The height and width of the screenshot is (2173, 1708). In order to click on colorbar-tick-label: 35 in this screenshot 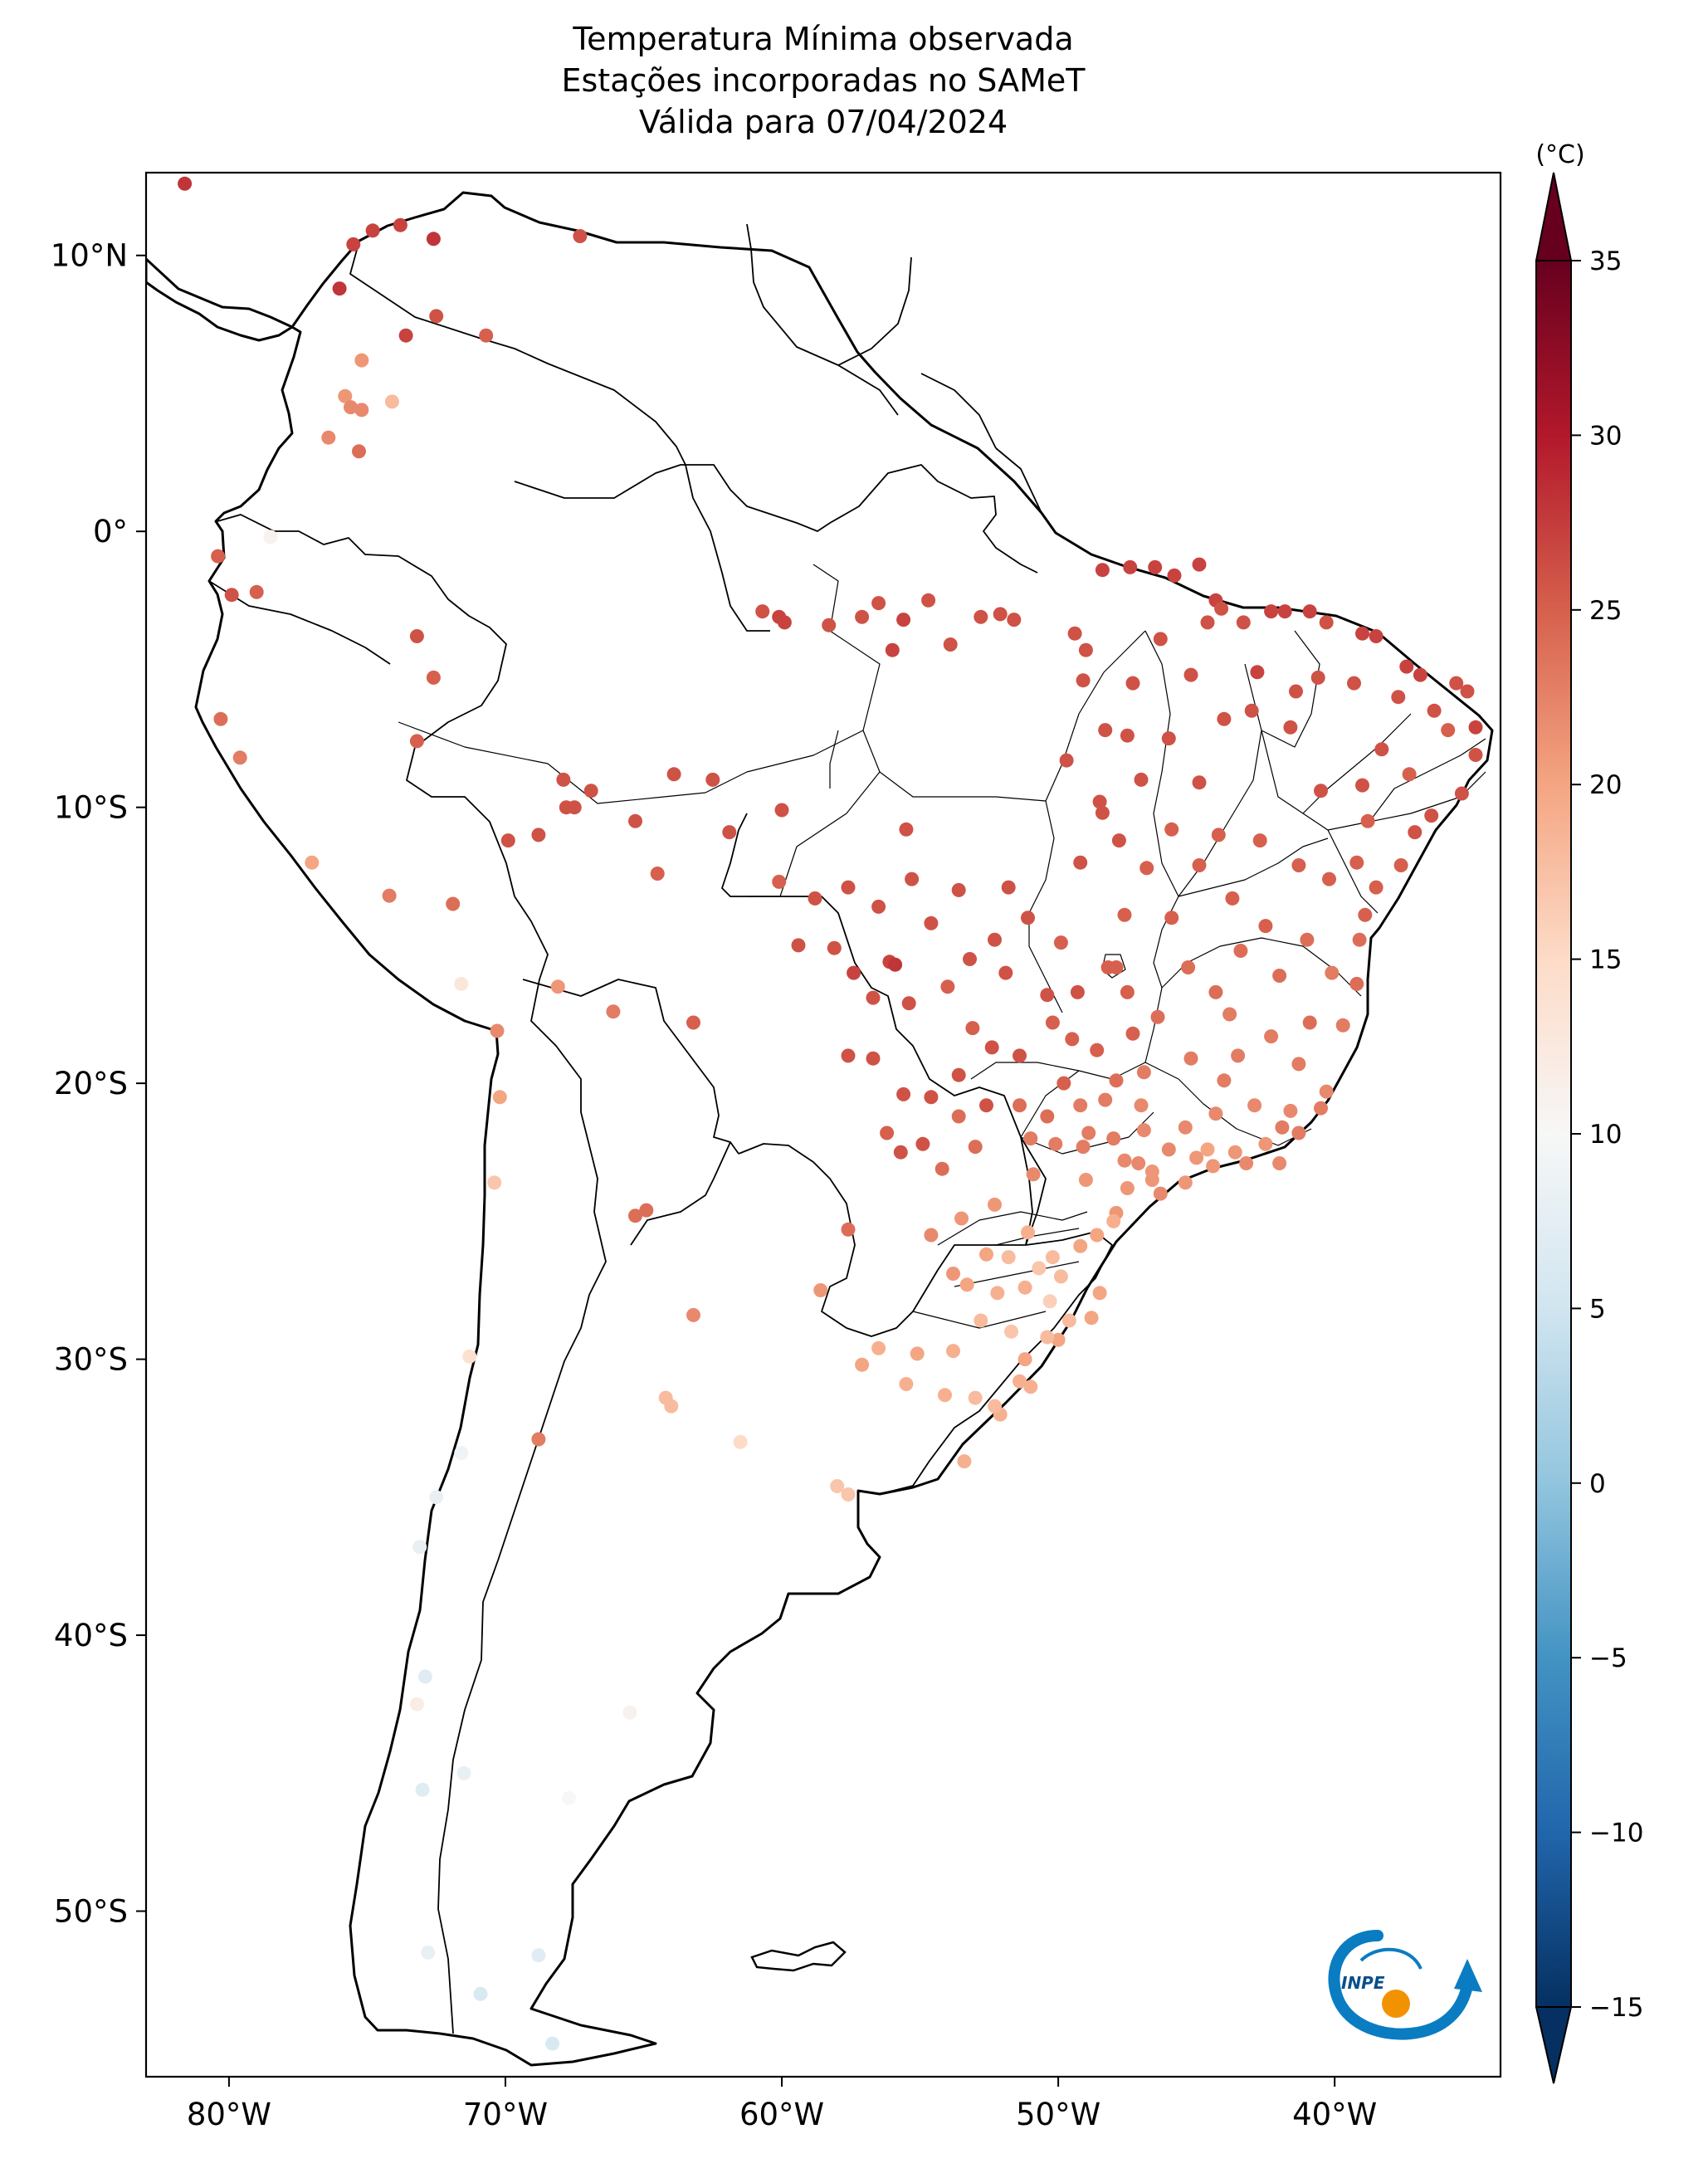, I will do `click(1605, 261)`.